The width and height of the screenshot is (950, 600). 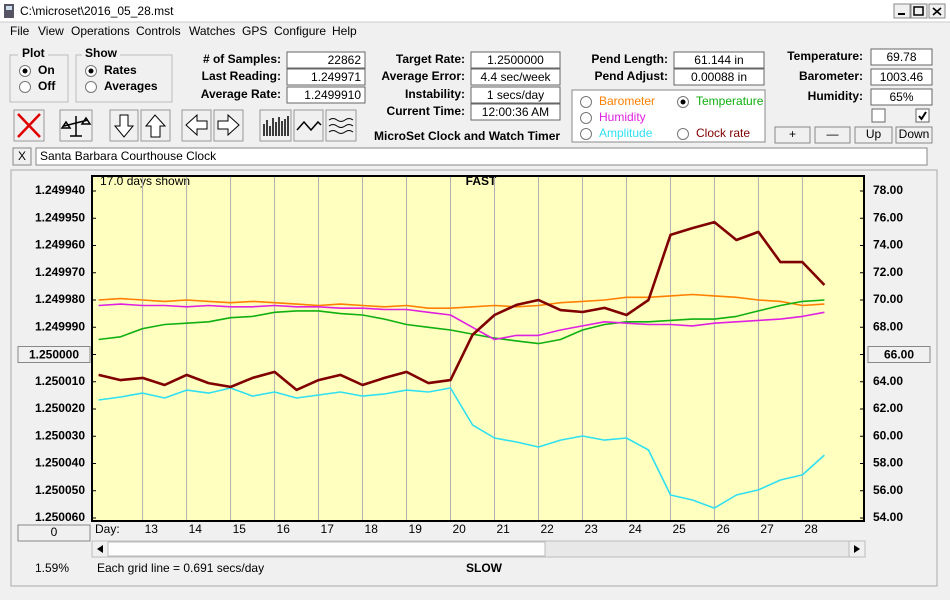 What do you see at coordinates (22, 156) in the screenshot?
I see `clear-name-button` at bounding box center [22, 156].